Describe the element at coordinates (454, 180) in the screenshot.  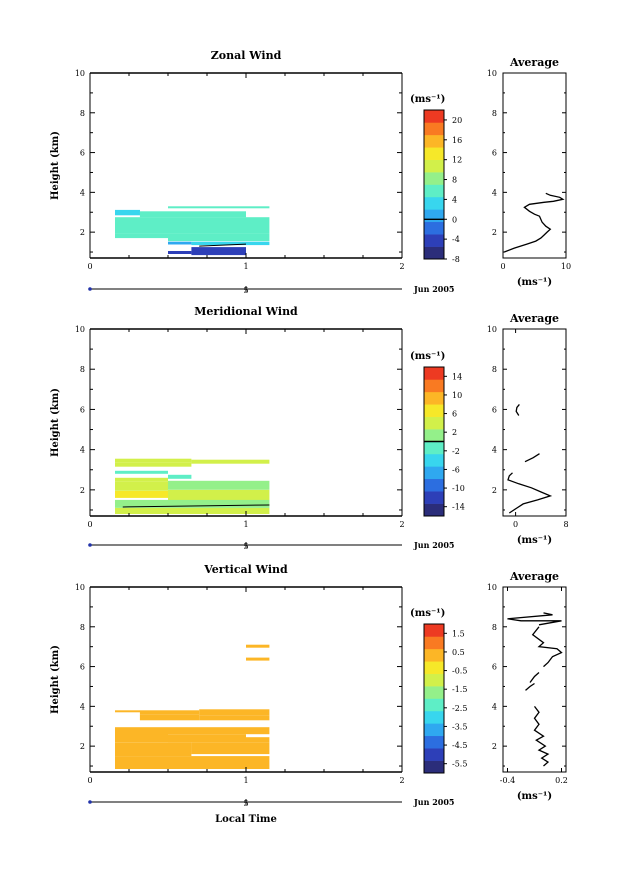
I see `colorbar-tick-label: 8` at that location.